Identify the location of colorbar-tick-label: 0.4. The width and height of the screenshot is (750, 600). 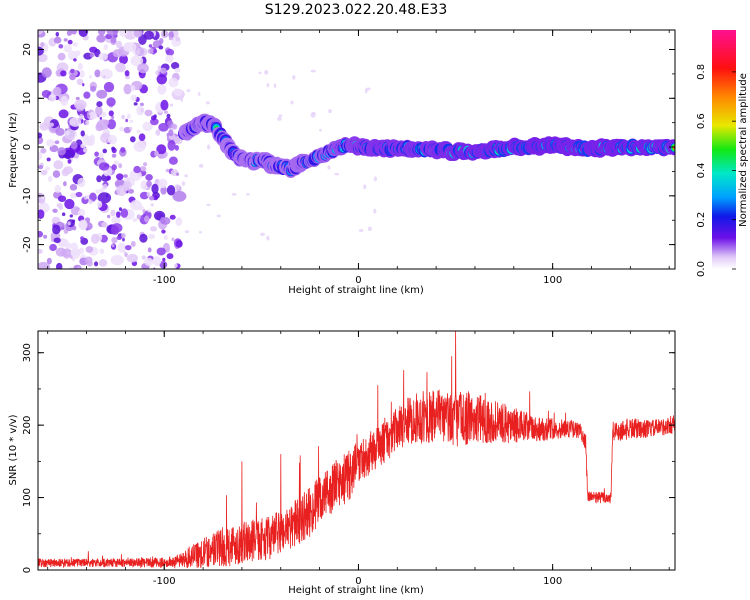
(701, 170).